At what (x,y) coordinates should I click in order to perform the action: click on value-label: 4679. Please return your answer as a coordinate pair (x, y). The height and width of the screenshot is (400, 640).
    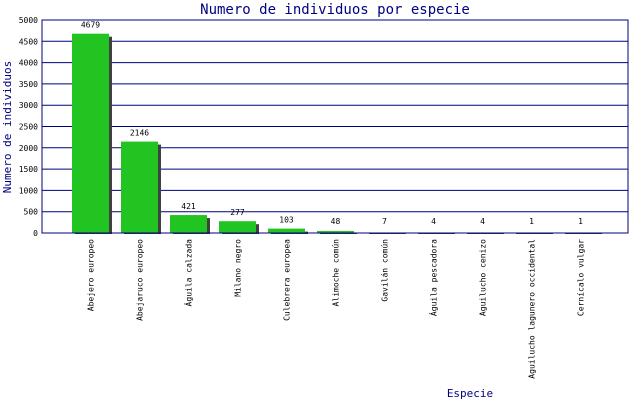
    Looking at the image, I should click on (90, 25).